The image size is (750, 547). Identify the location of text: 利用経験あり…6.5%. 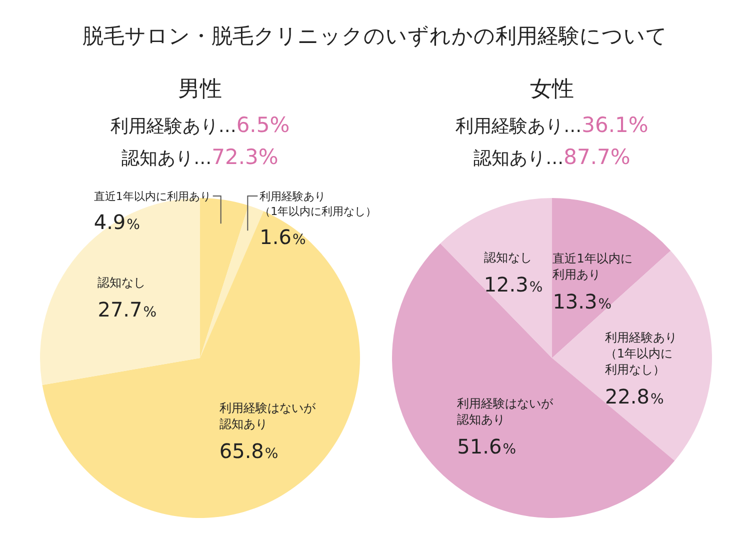
(200, 125).